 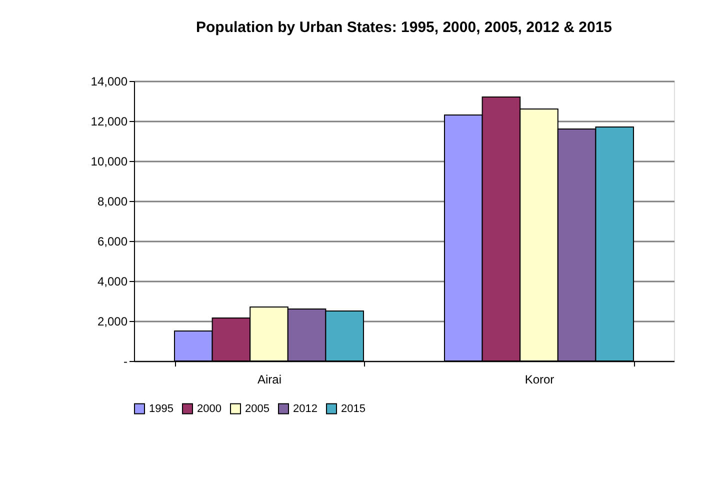 What do you see at coordinates (305, 408) in the screenshot?
I see `legend-label: 2012` at bounding box center [305, 408].